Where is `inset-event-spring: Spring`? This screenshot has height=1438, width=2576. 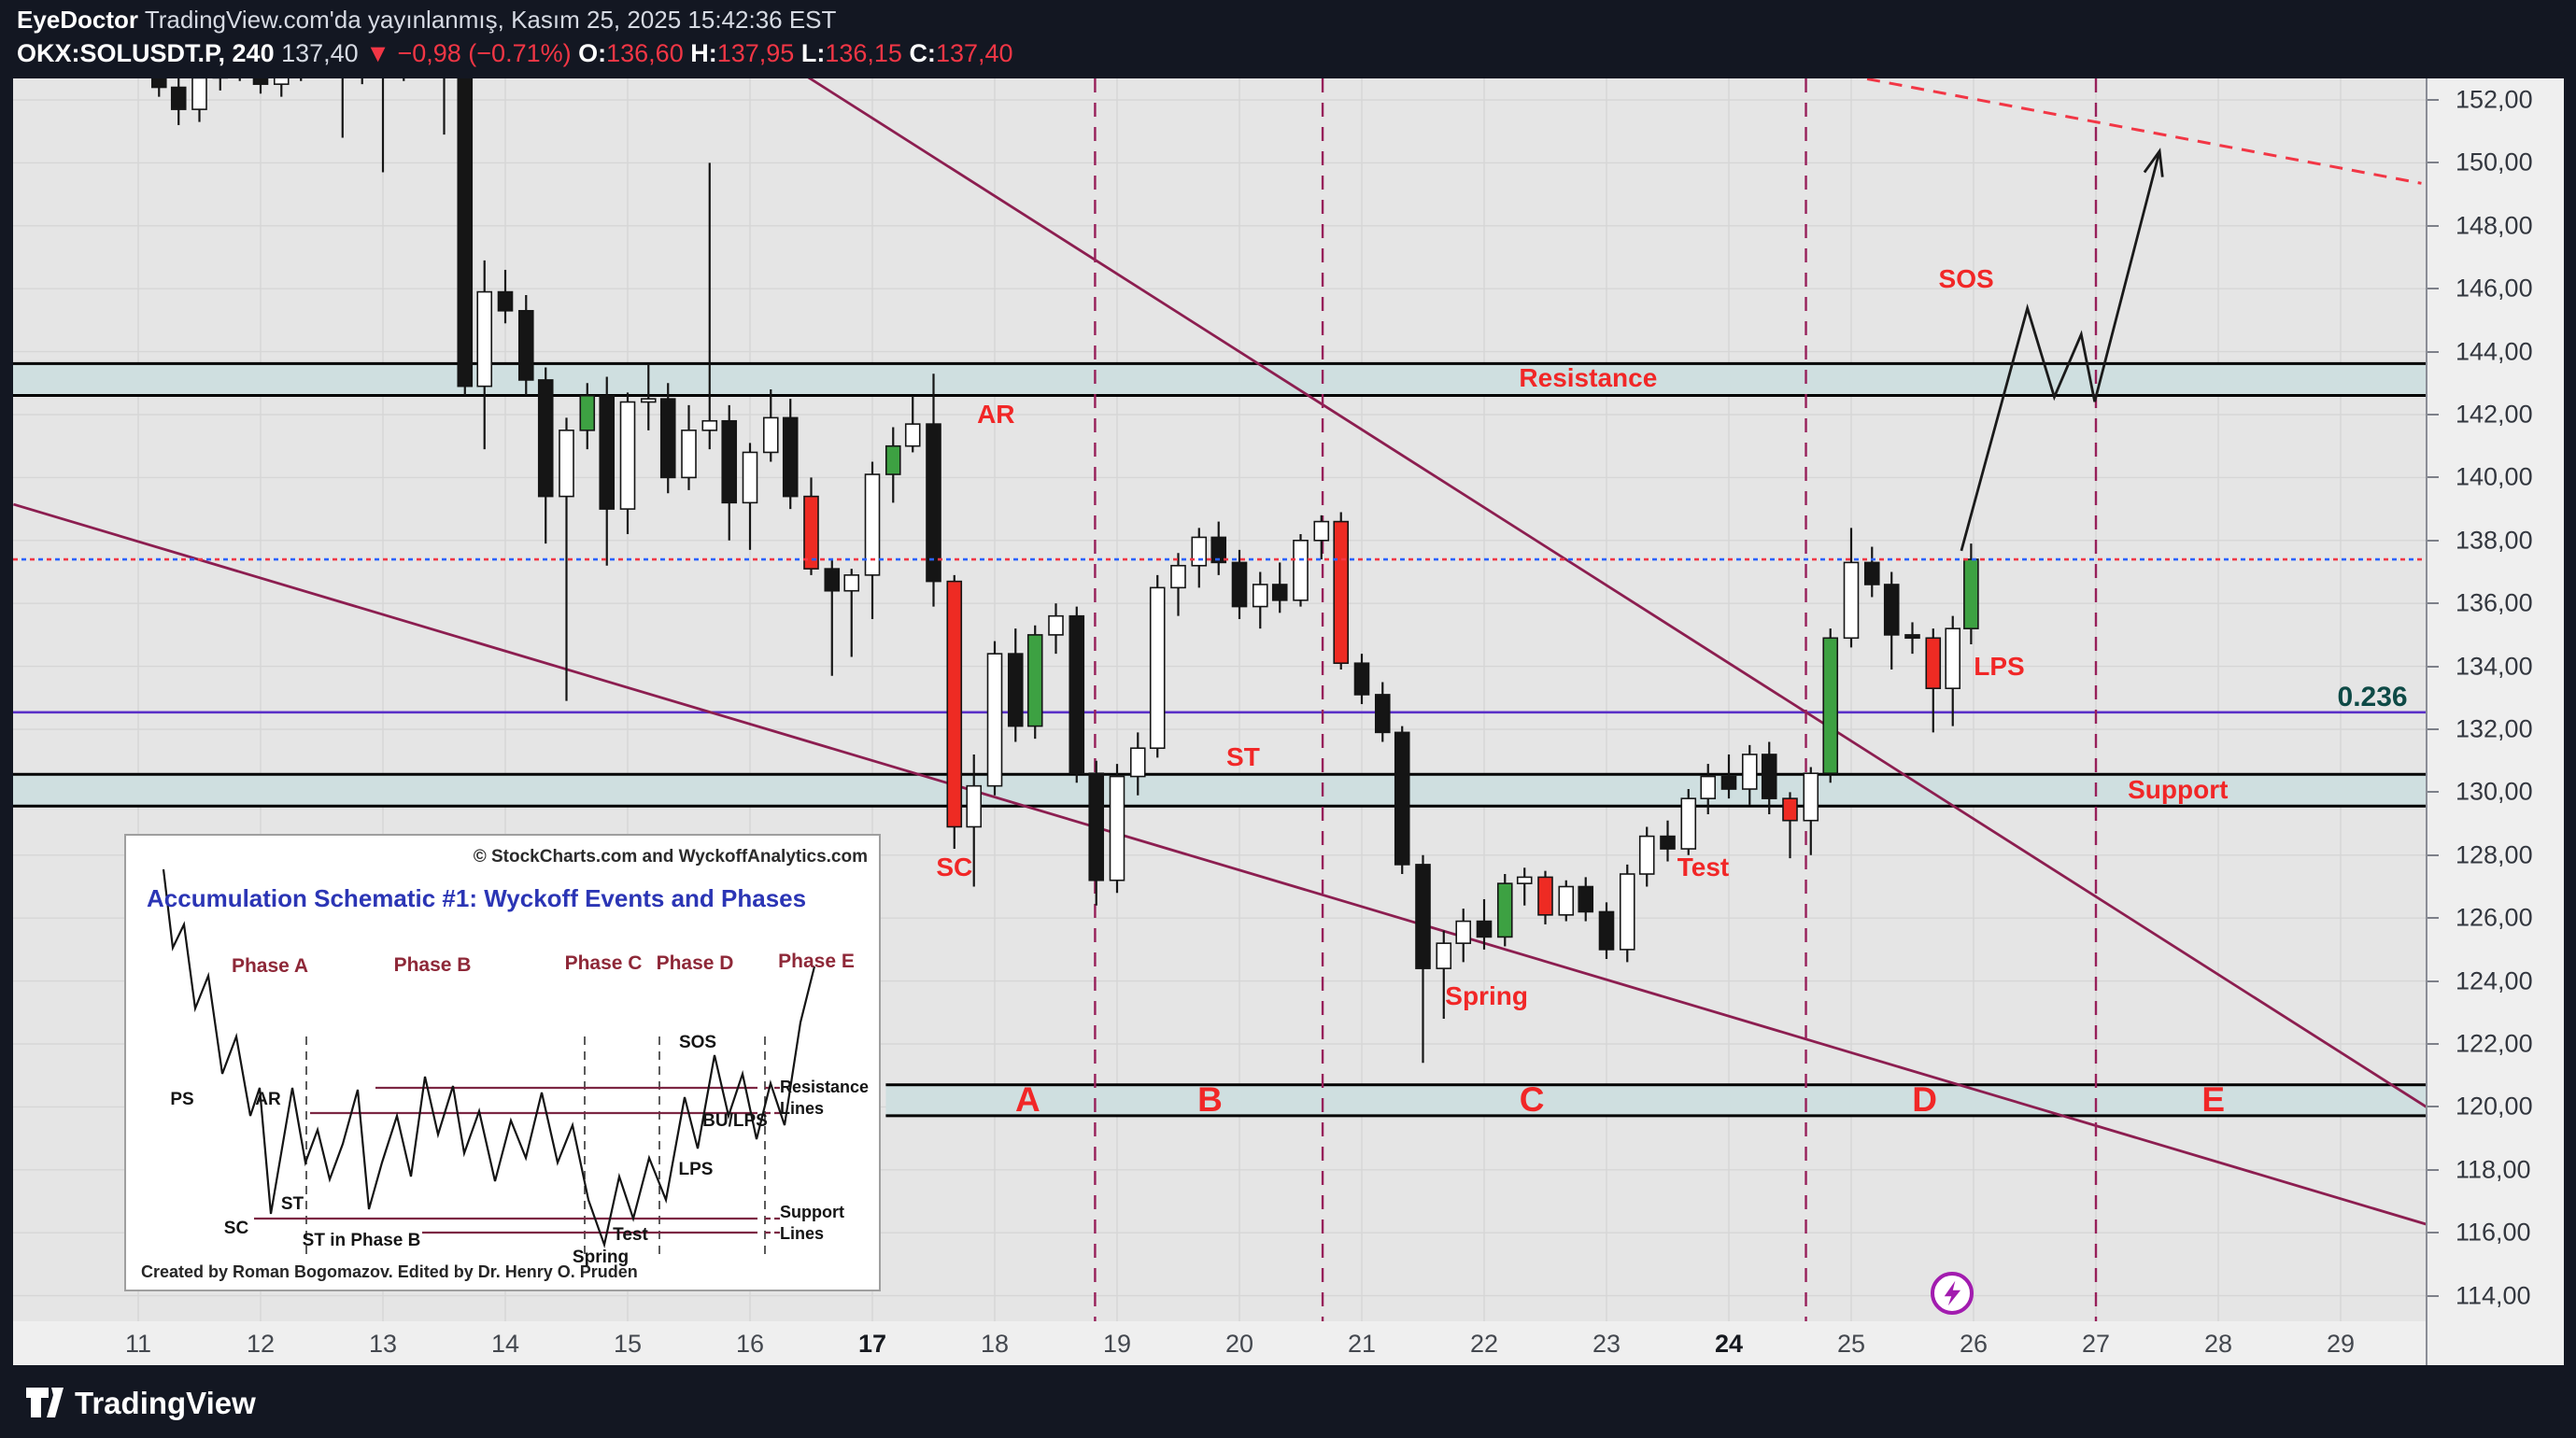
inset-event-spring: Spring is located at coordinates (601, 1257).